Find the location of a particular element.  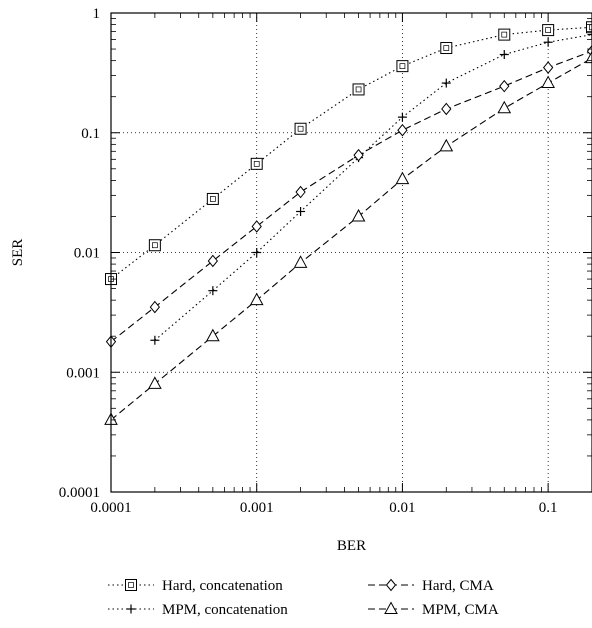

y-axis-title: SER is located at coordinates (18, 253).